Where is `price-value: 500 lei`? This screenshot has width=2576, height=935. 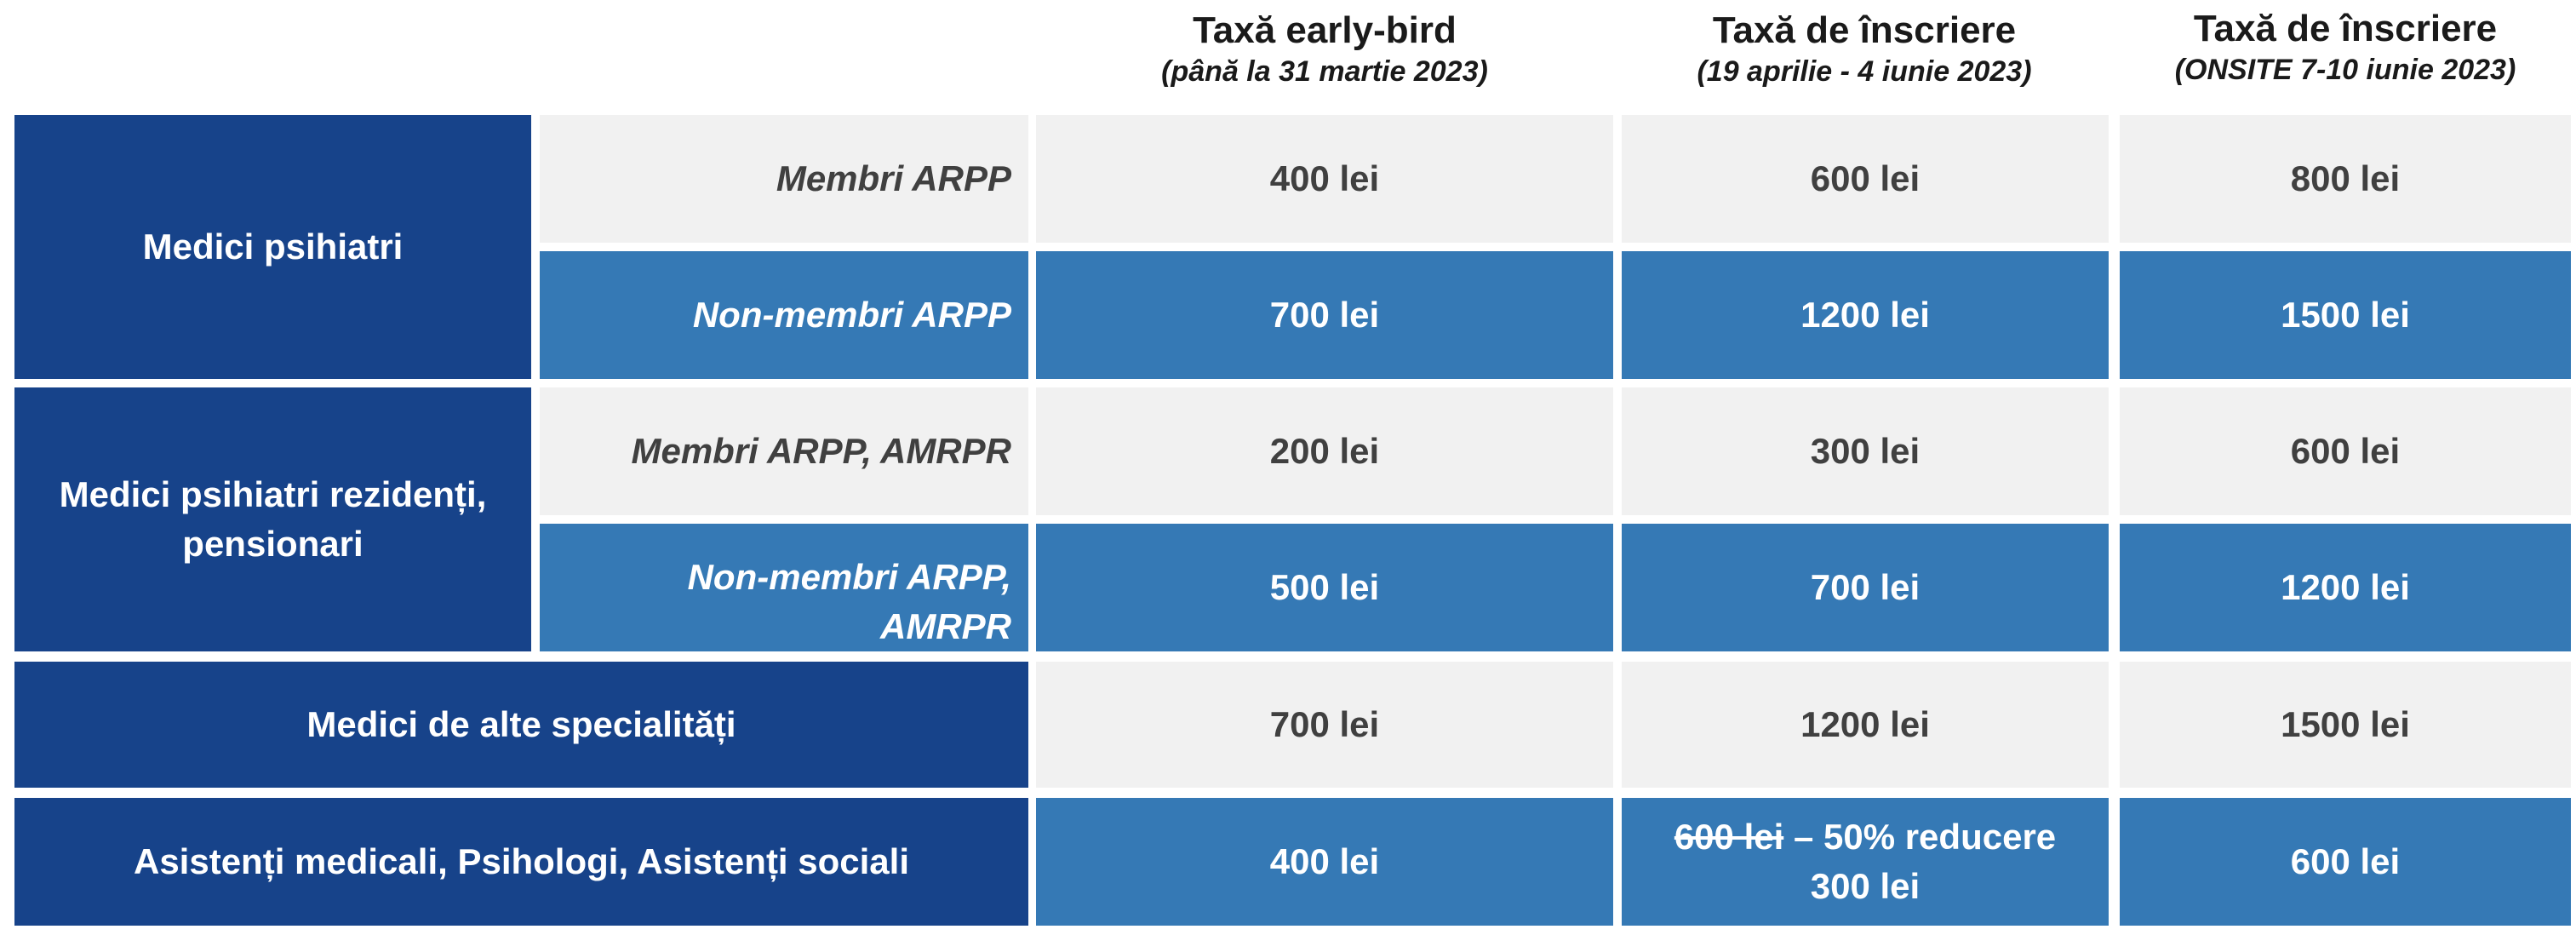 price-value: 500 lei is located at coordinates (1324, 587).